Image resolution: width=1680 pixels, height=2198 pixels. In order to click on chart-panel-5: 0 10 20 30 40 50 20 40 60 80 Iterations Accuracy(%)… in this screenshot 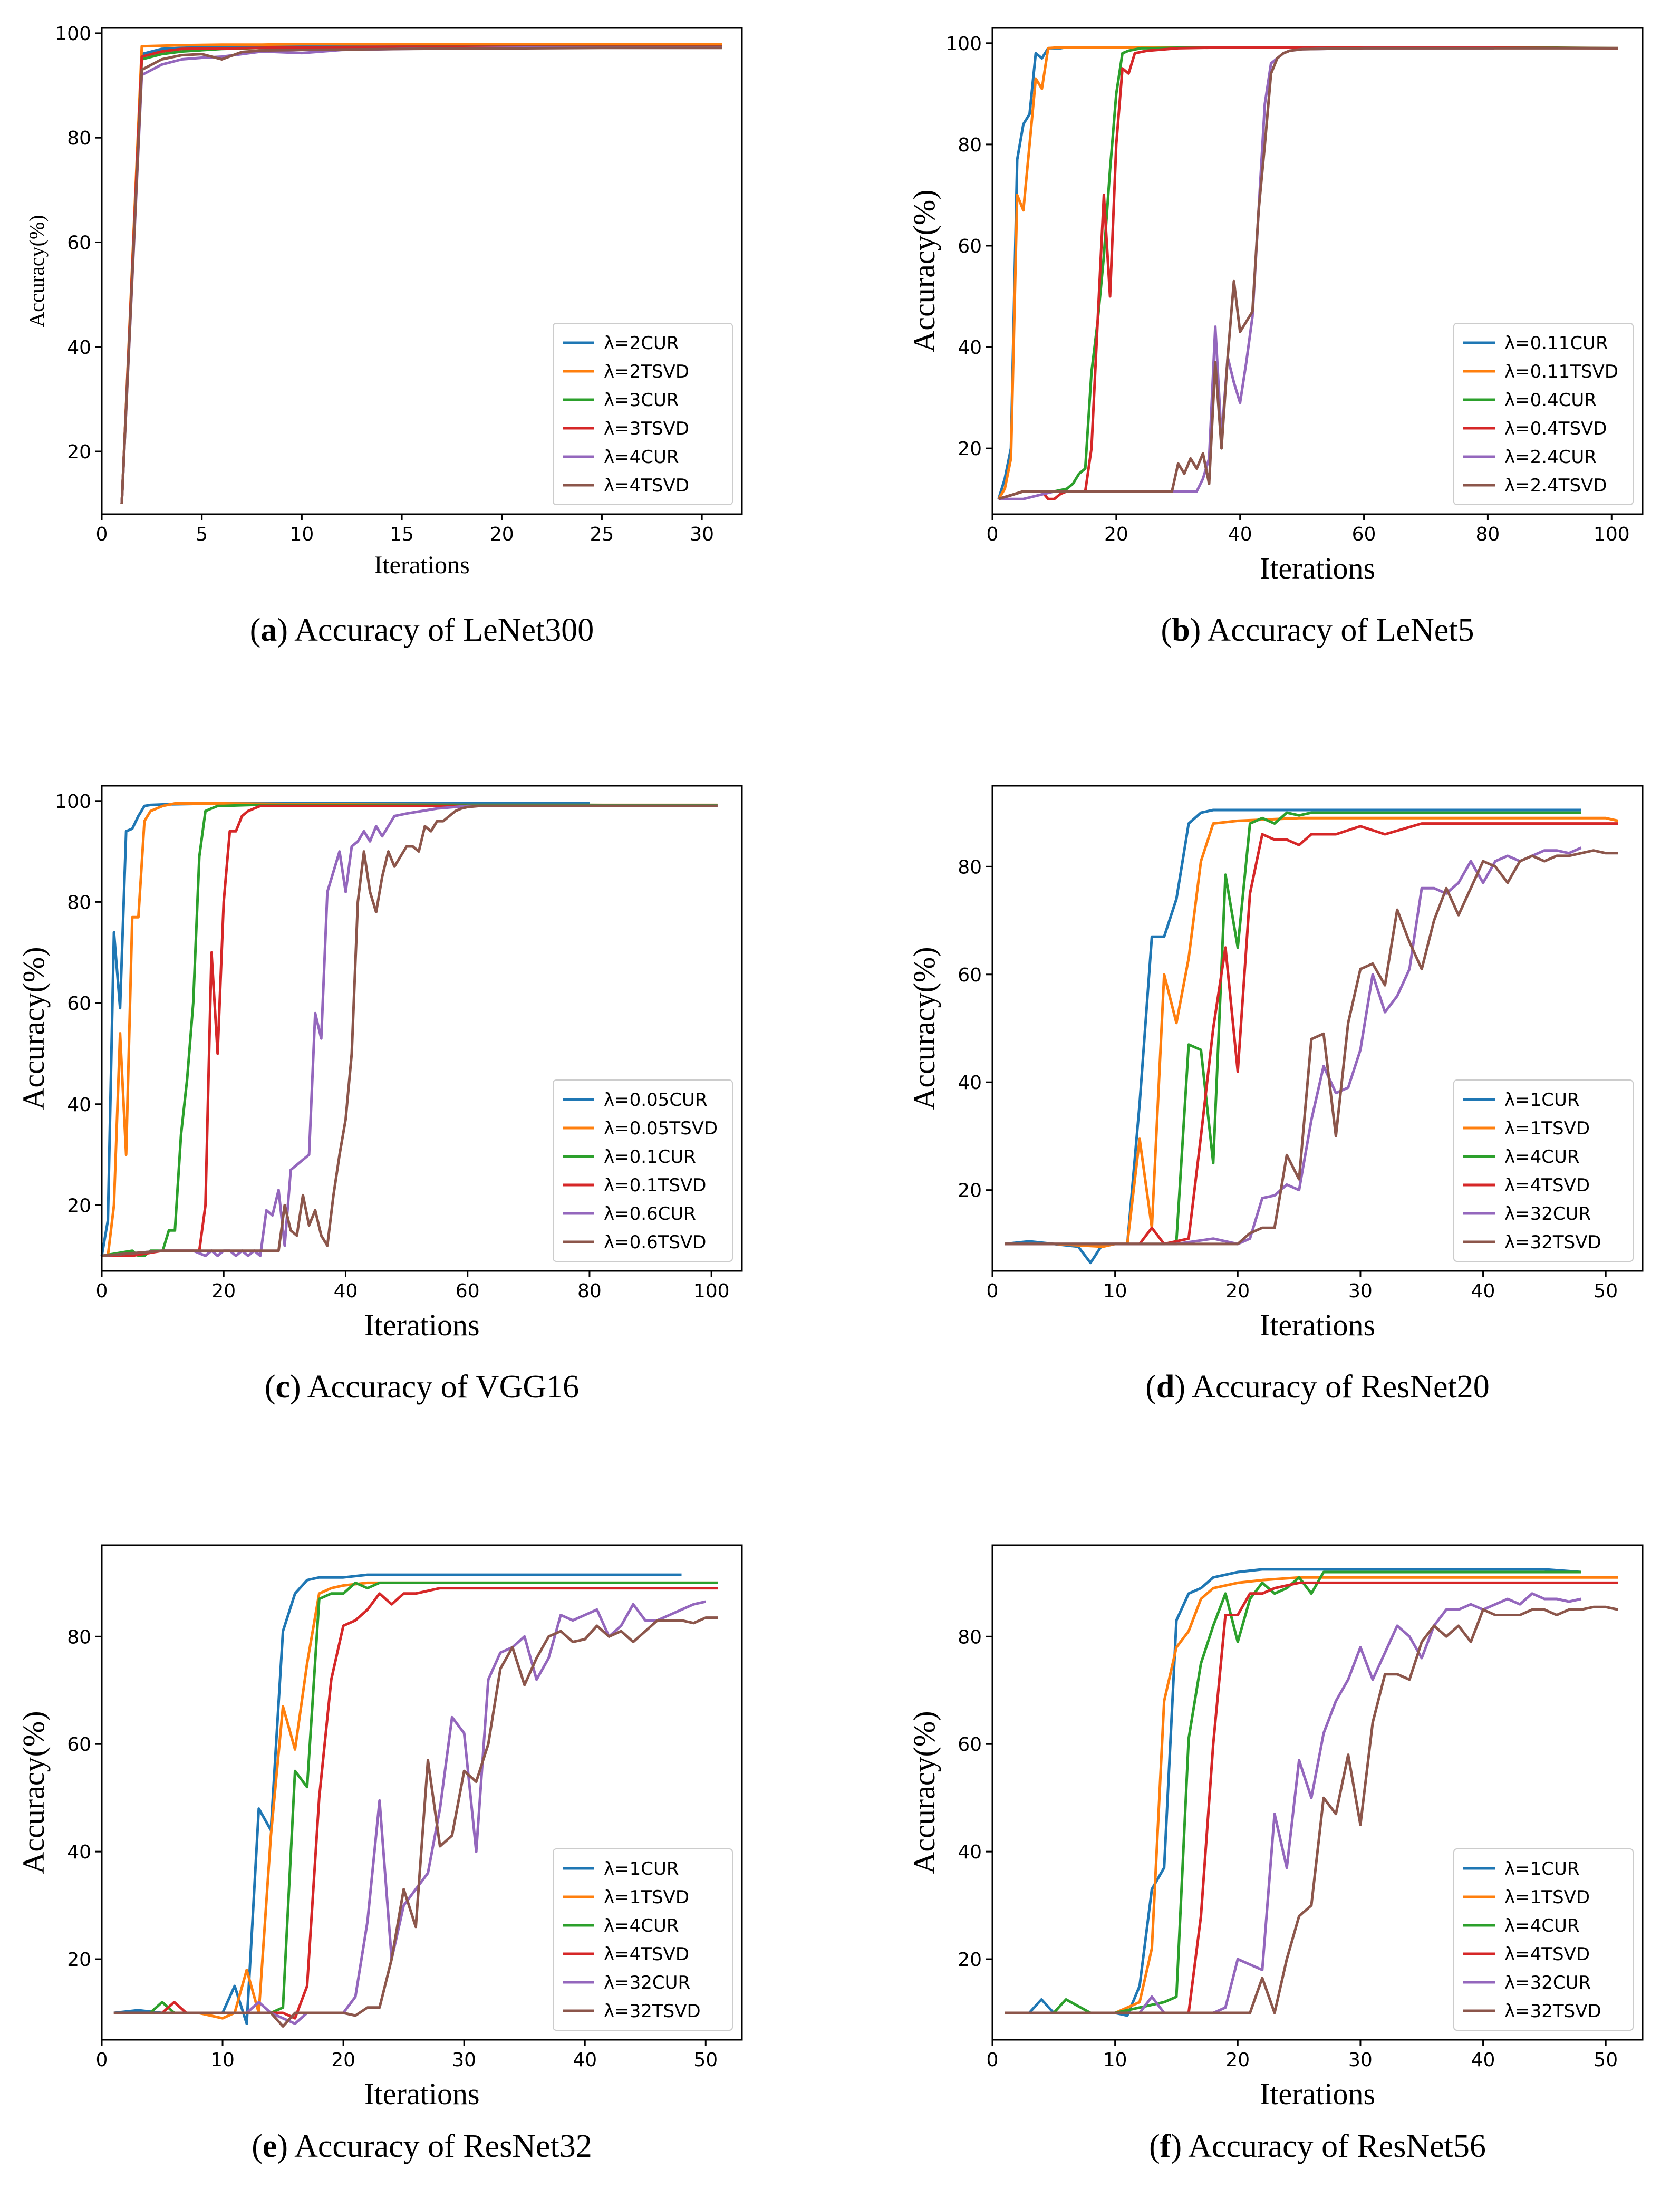, I will do `click(379, 1854)`.